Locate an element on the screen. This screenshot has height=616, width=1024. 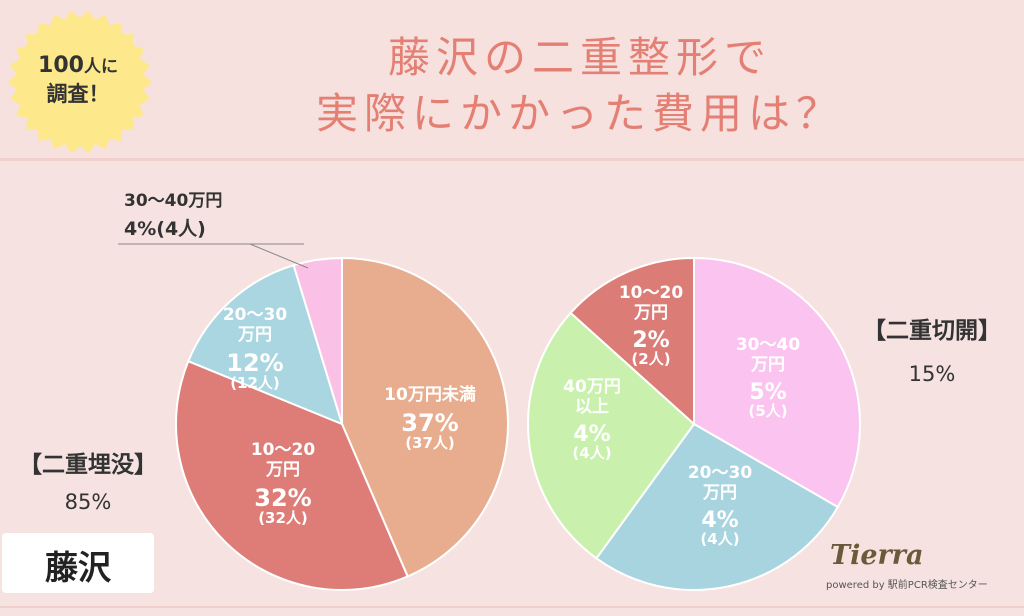
footer-divider is located at coordinates (512, 607).